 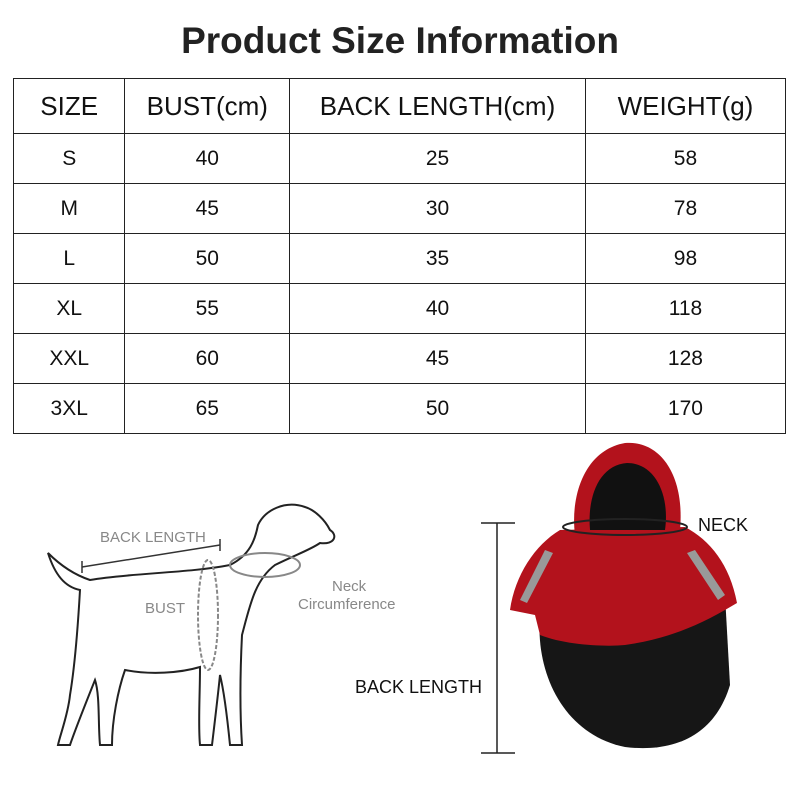 What do you see at coordinates (685, 358) in the screenshot?
I see `table-cell: 128` at bounding box center [685, 358].